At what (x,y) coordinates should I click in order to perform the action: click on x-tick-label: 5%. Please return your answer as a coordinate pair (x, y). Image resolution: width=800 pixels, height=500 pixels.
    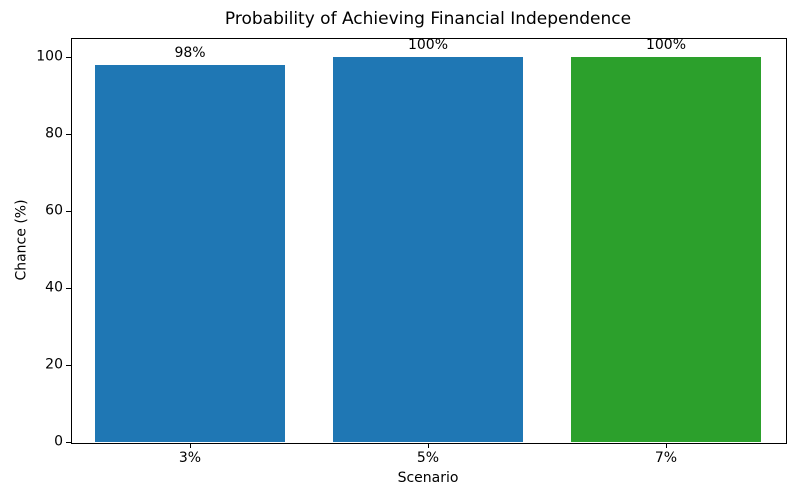
    Looking at the image, I should click on (428, 458).